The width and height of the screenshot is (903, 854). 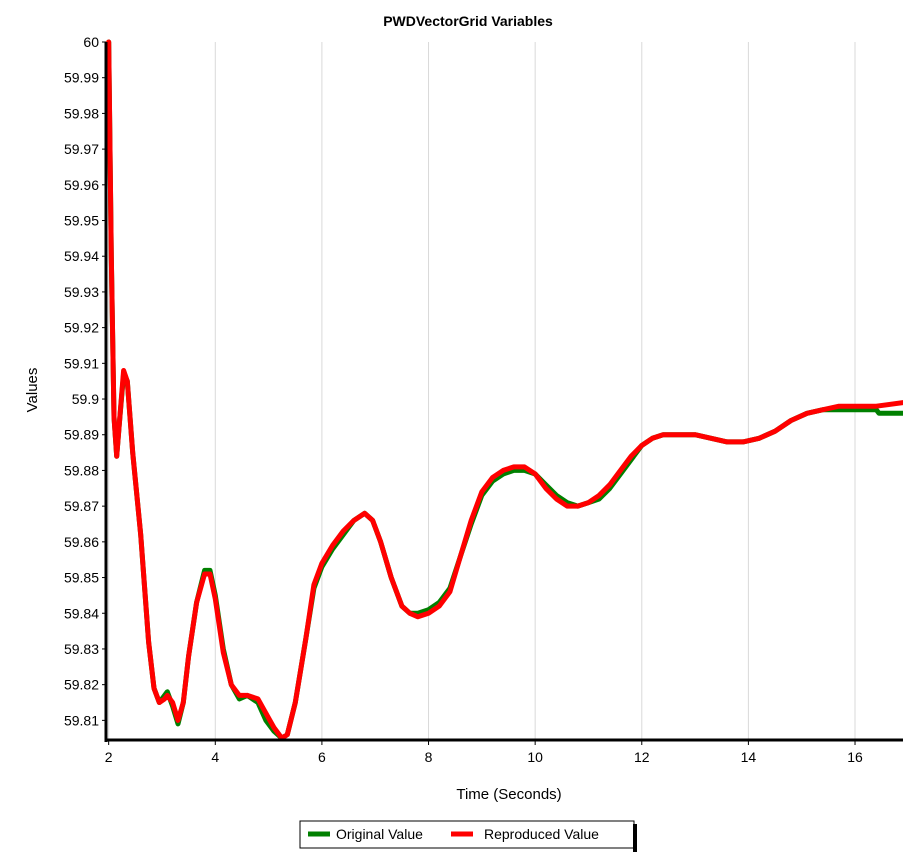 I want to click on x-tick-label: 16, so click(x=855, y=757).